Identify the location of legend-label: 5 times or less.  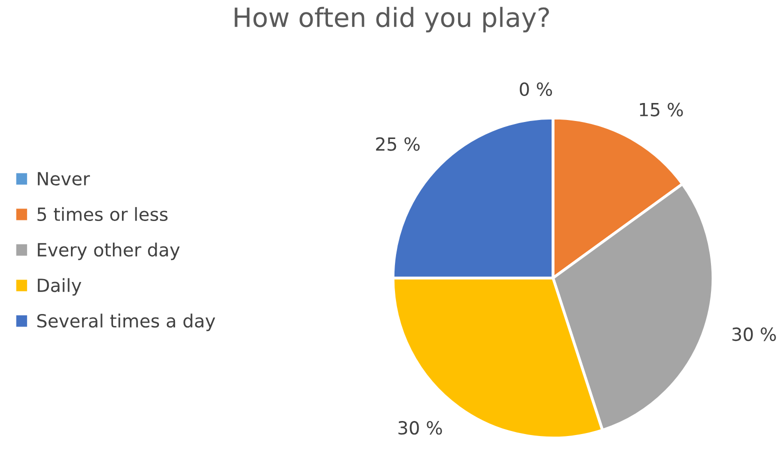
(103, 214).